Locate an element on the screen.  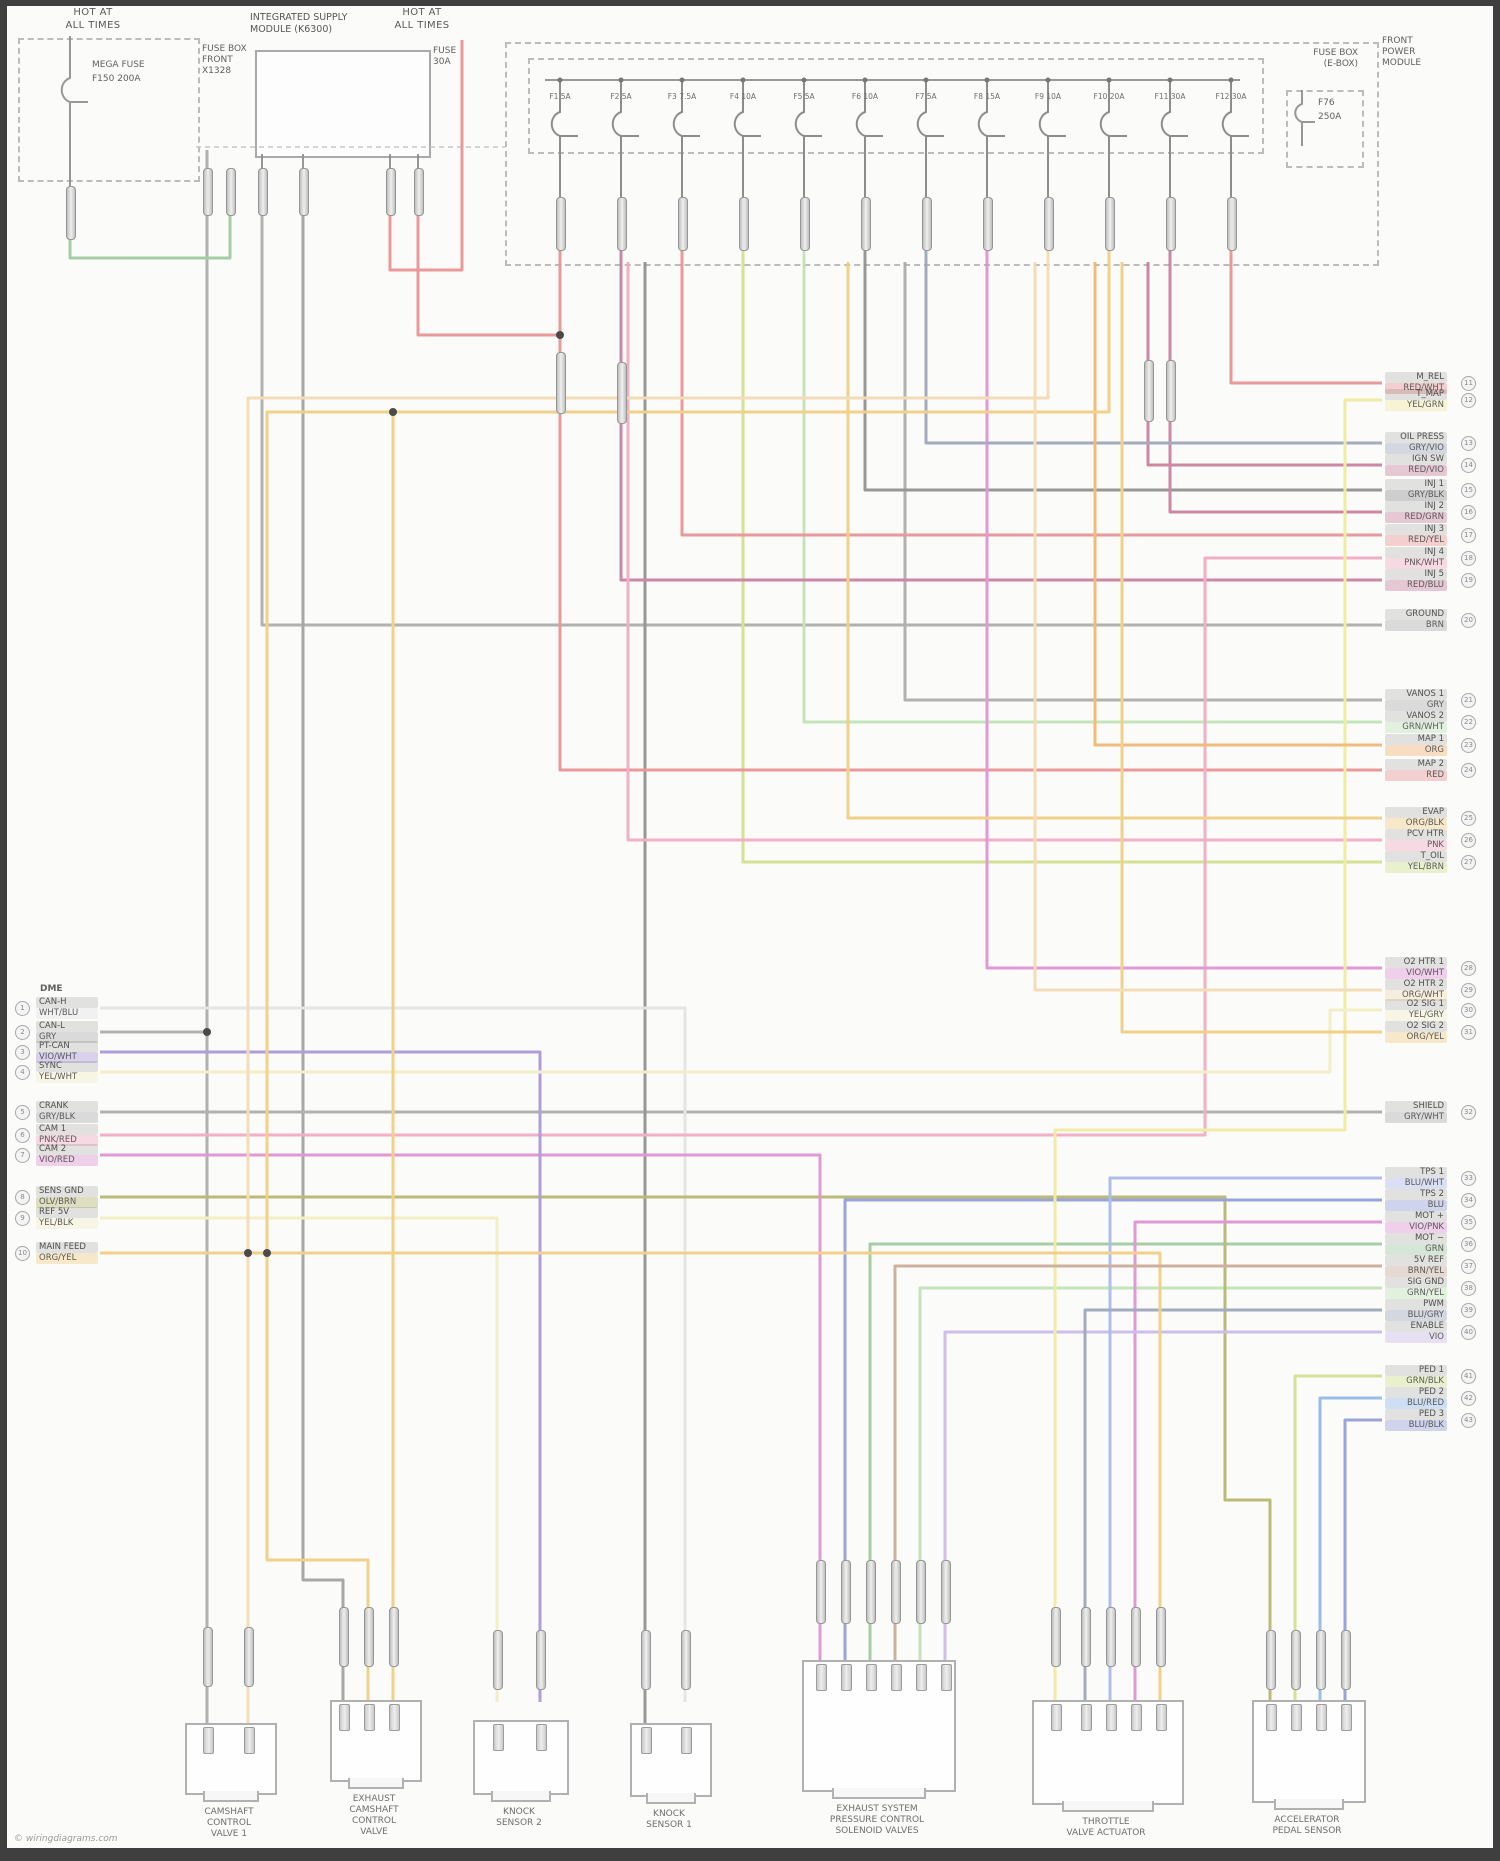
terminal-label: SIG GND GRN/YEL is located at coordinates (1416, 1288).